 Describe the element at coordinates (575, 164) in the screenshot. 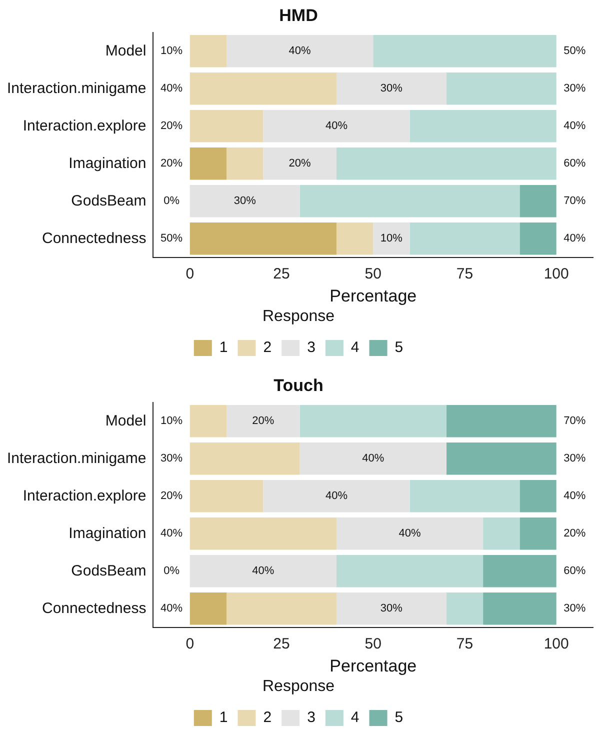

I see `annotation: 60%` at that location.